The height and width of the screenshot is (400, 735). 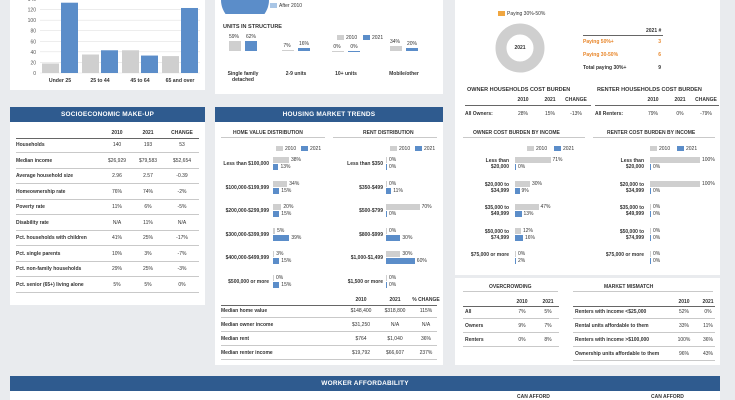 What do you see at coordinates (170, 64) in the screenshot?
I see `age-bar-2010` at bounding box center [170, 64].